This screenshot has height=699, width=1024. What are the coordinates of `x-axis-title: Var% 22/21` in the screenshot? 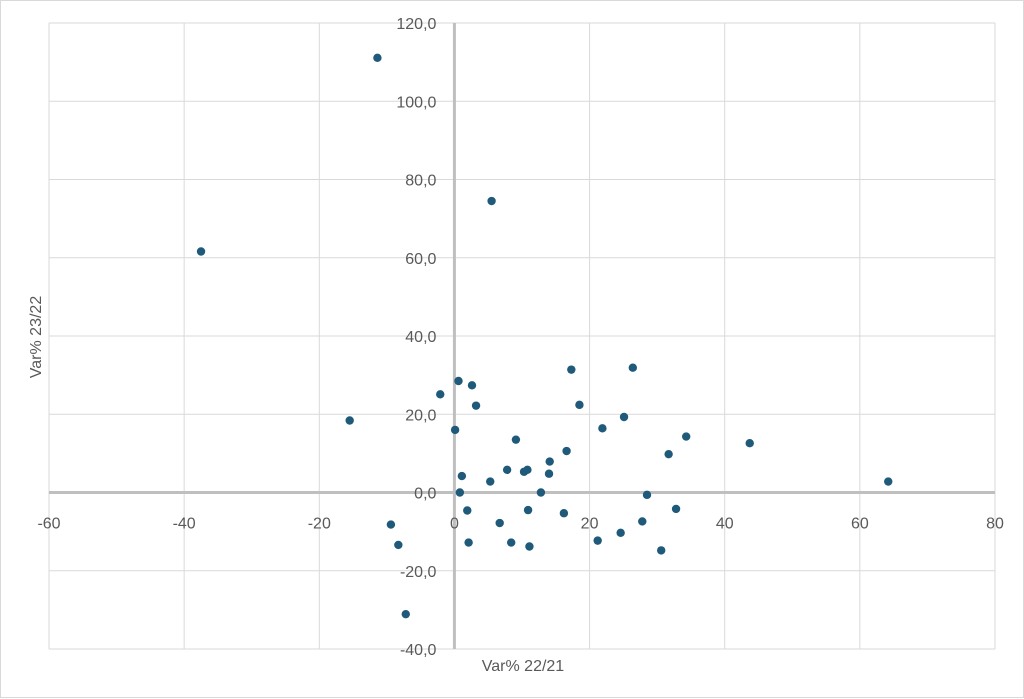 It's located at (523, 666).